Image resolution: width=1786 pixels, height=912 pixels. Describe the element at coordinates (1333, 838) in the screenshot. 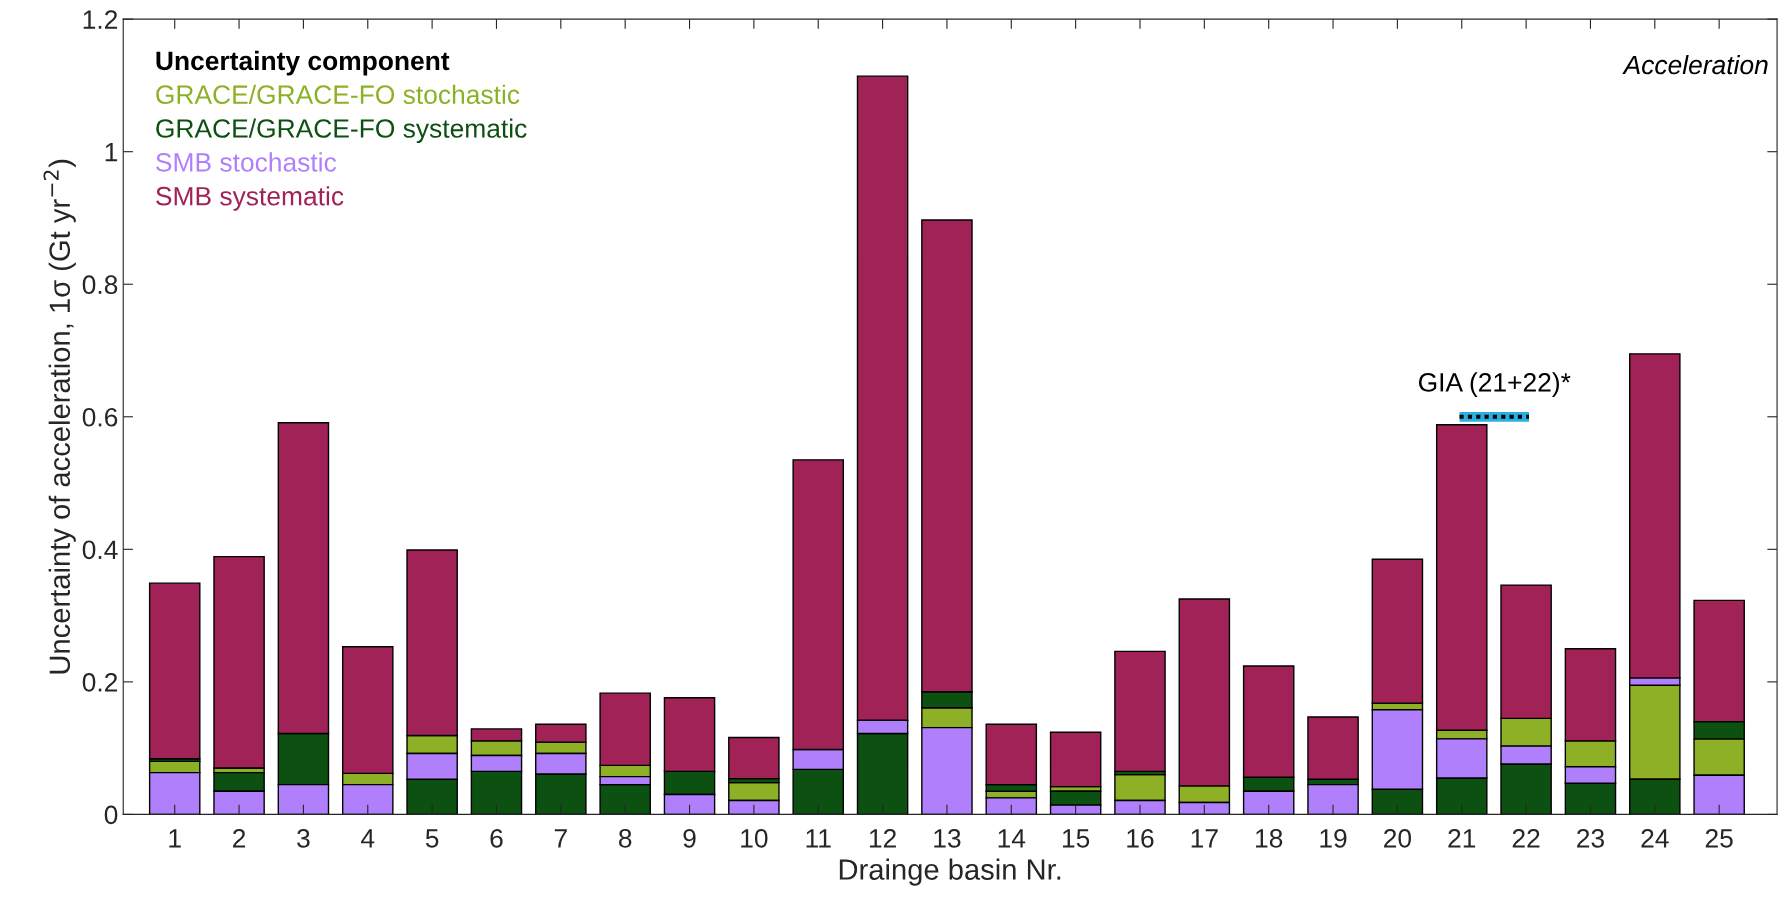

I see `x-tick-label: 19` at that location.